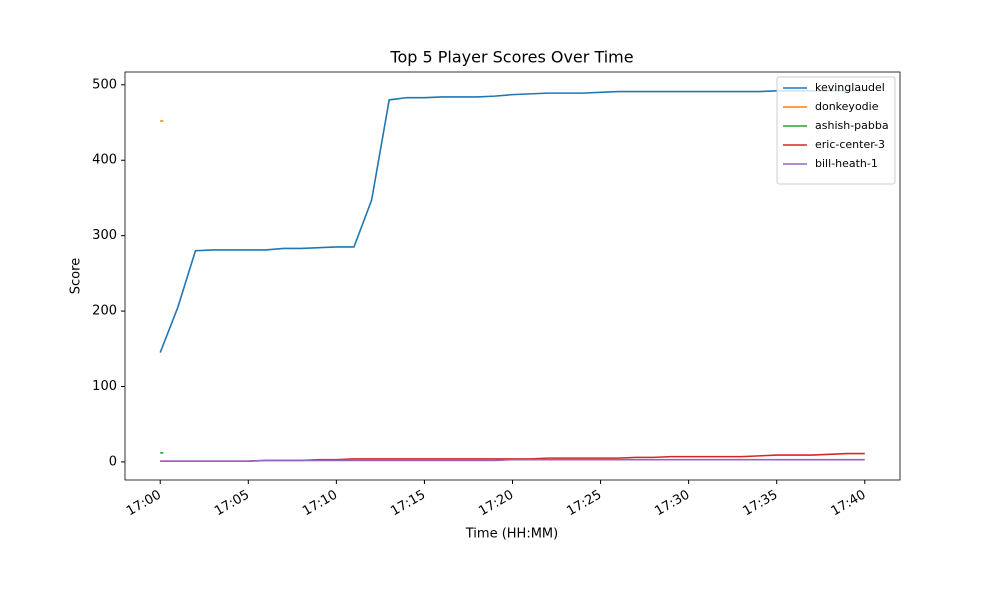 The image size is (1000, 600). Describe the element at coordinates (104, 386) in the screenshot. I see `y-tick-label: 100` at that location.